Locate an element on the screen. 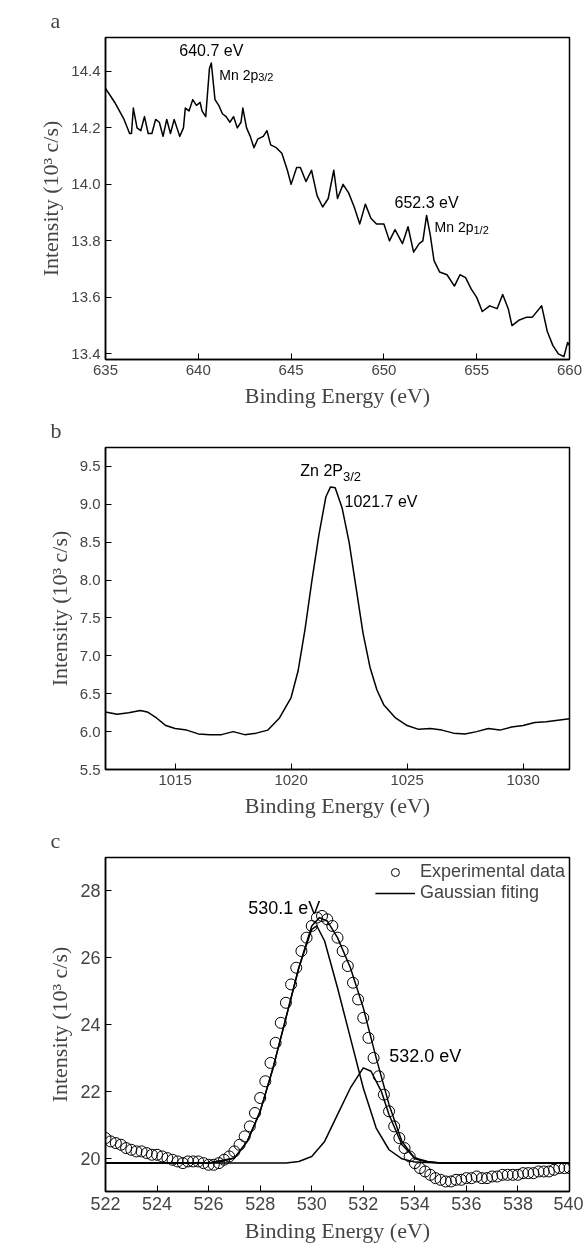 Image resolution: width=583 pixels, height=1245 pixels. legend-label: Experimental data is located at coordinates (492, 871).